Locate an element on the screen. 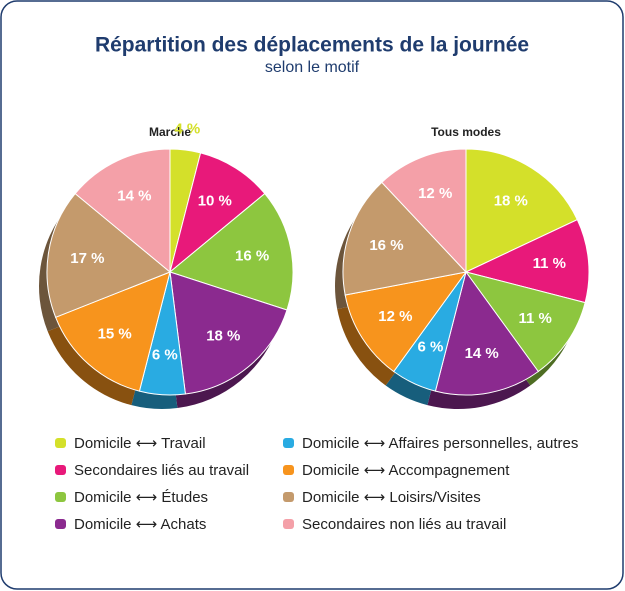  value-label: 4 % is located at coordinates (187, 128).